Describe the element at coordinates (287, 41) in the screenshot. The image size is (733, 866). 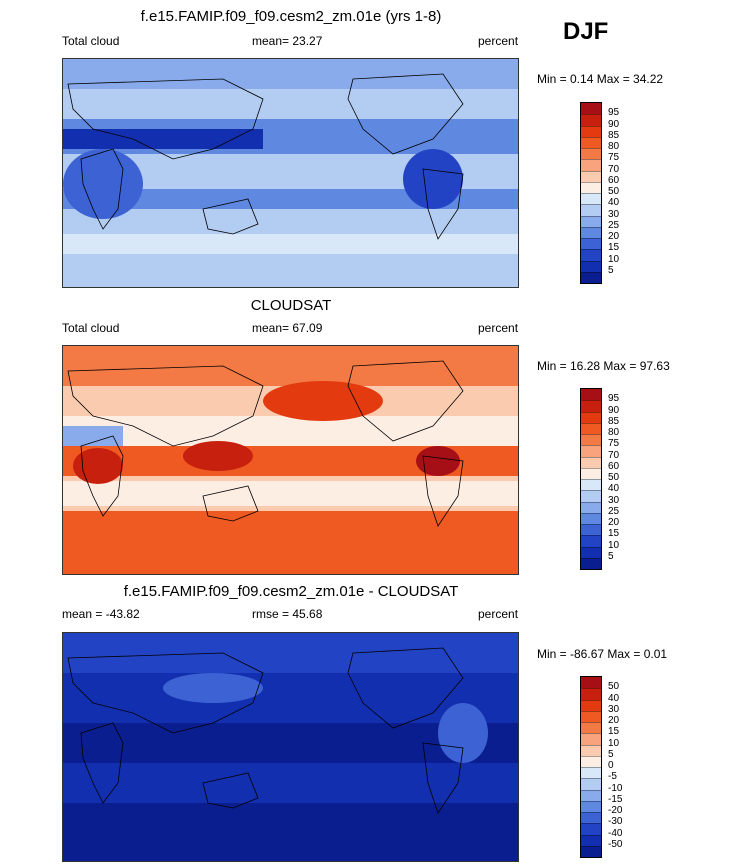
I see `panel-1-mean-label: mean= 23.27` at that location.